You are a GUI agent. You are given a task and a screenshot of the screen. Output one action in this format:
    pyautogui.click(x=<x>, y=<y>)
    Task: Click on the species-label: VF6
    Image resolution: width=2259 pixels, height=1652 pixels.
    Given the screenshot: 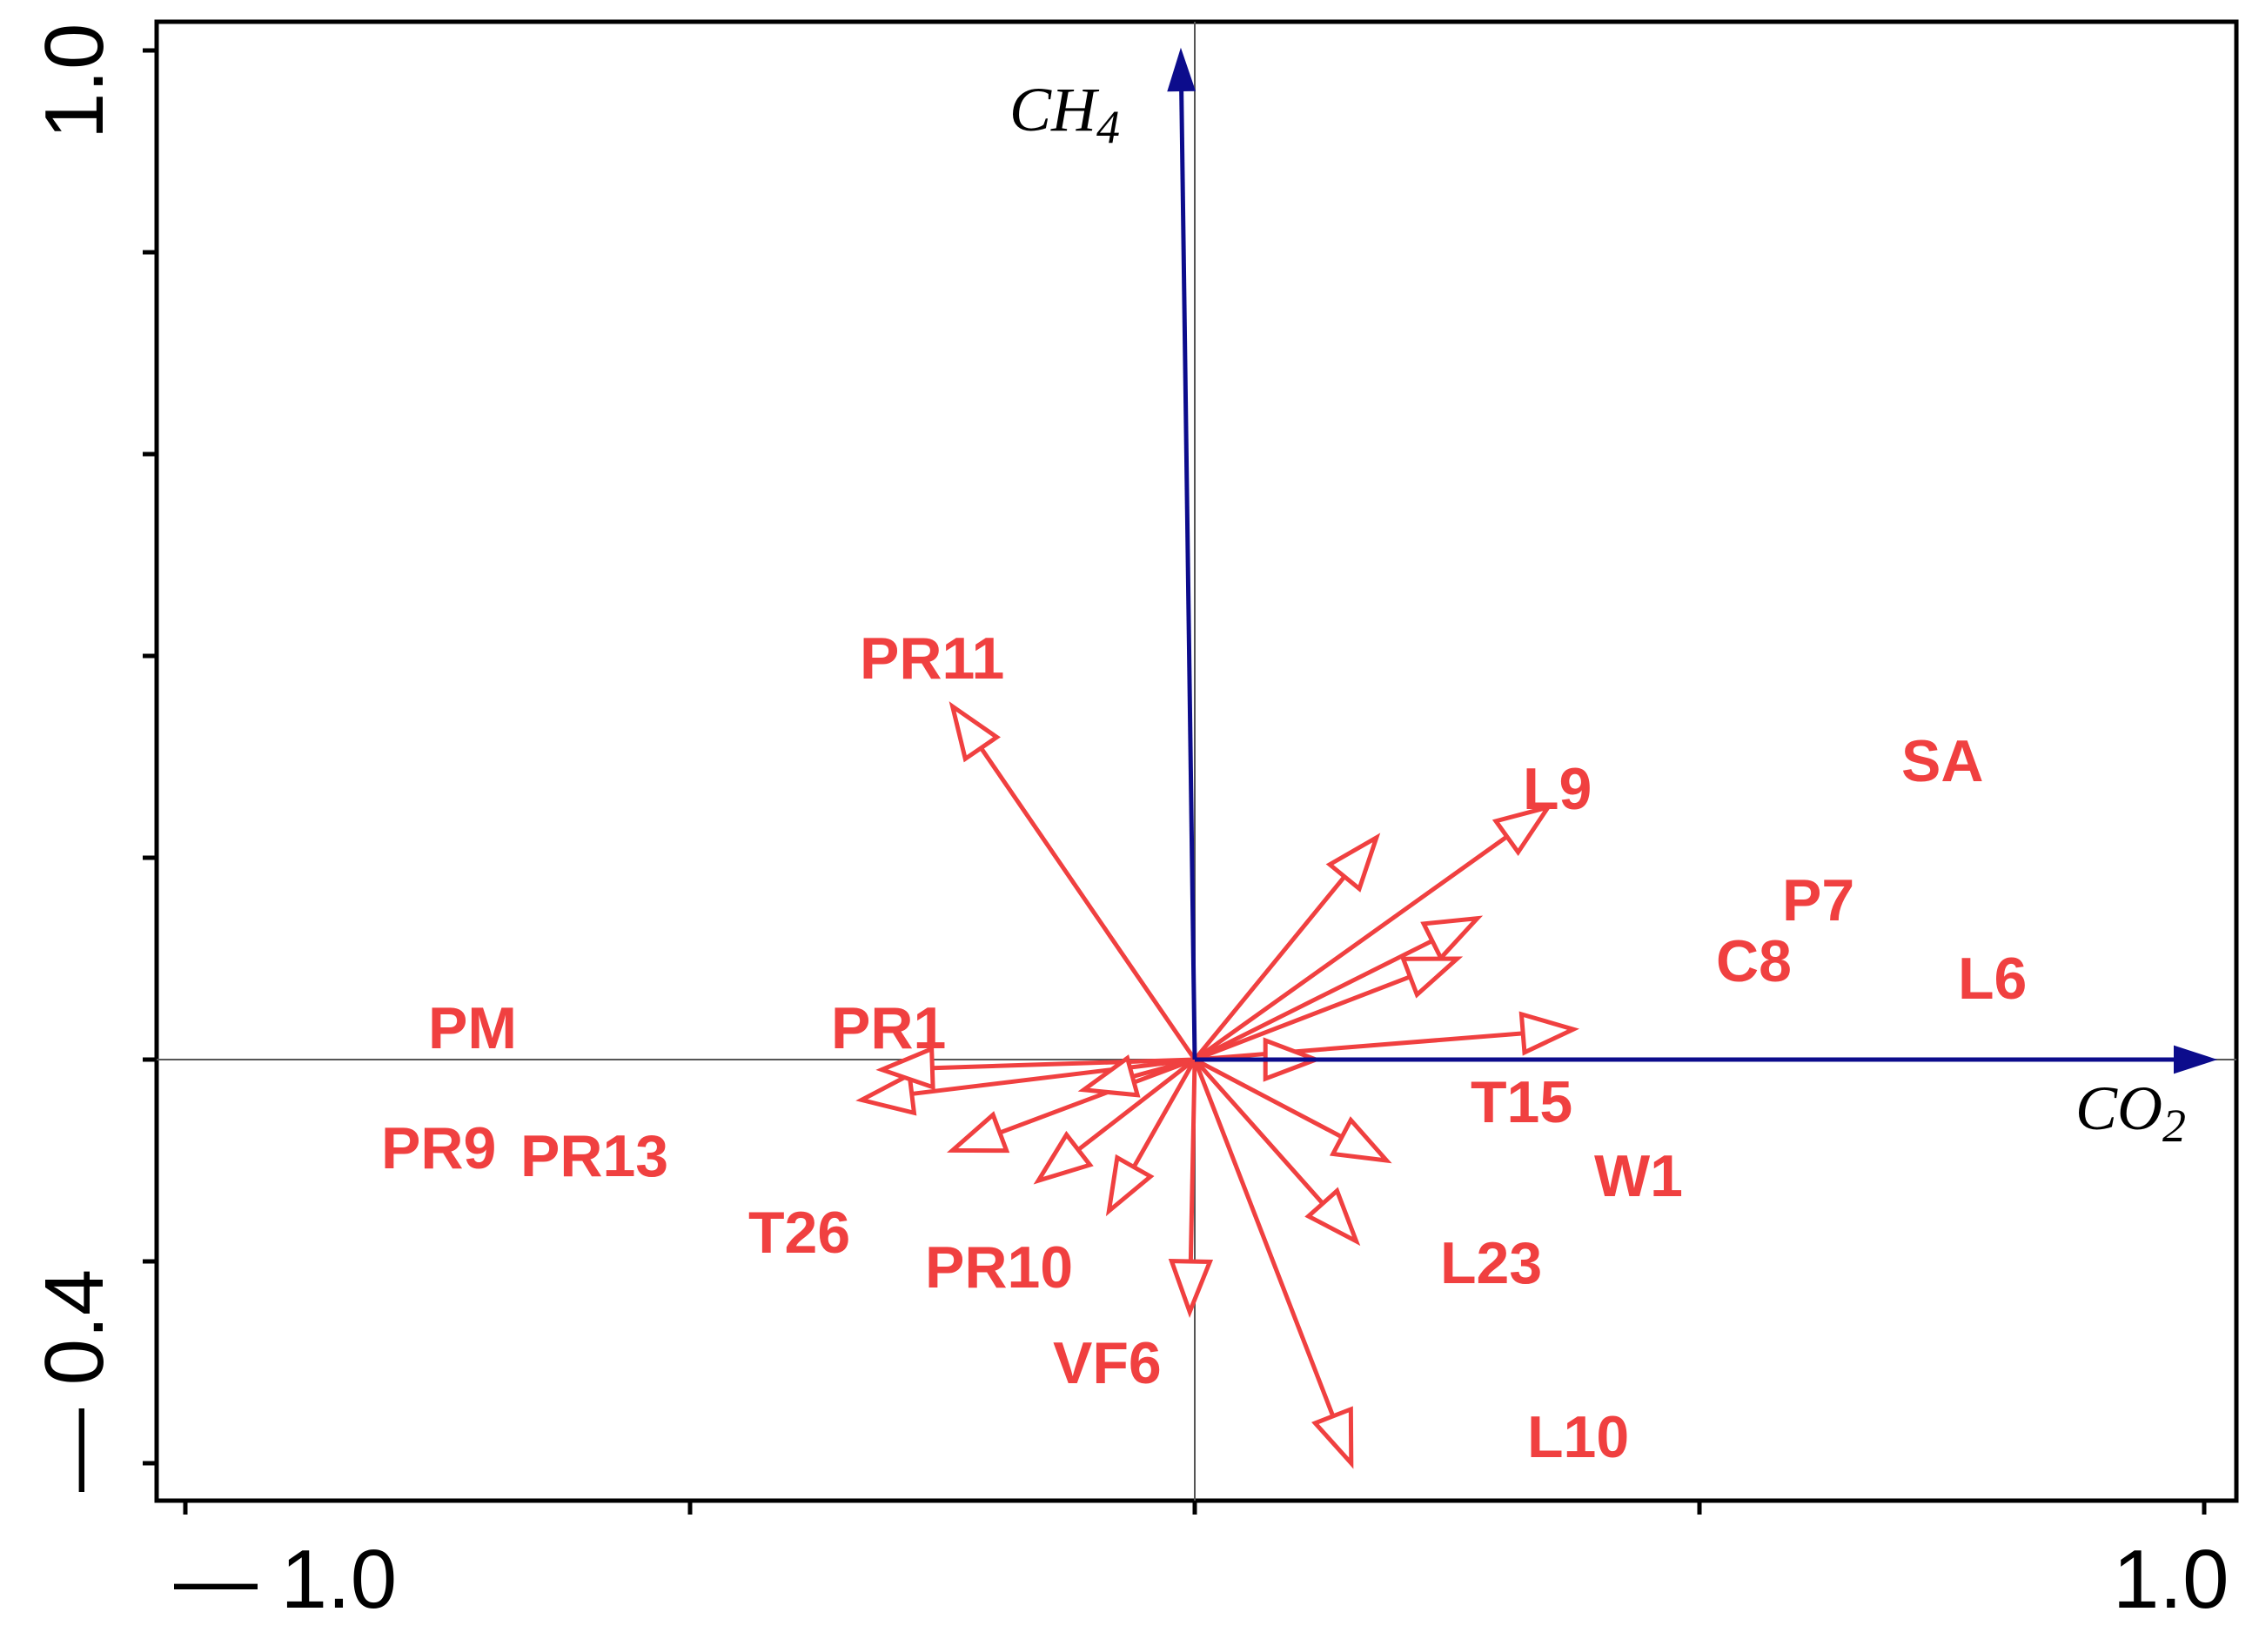 What is the action you would take?
    pyautogui.click(x=1107, y=1363)
    